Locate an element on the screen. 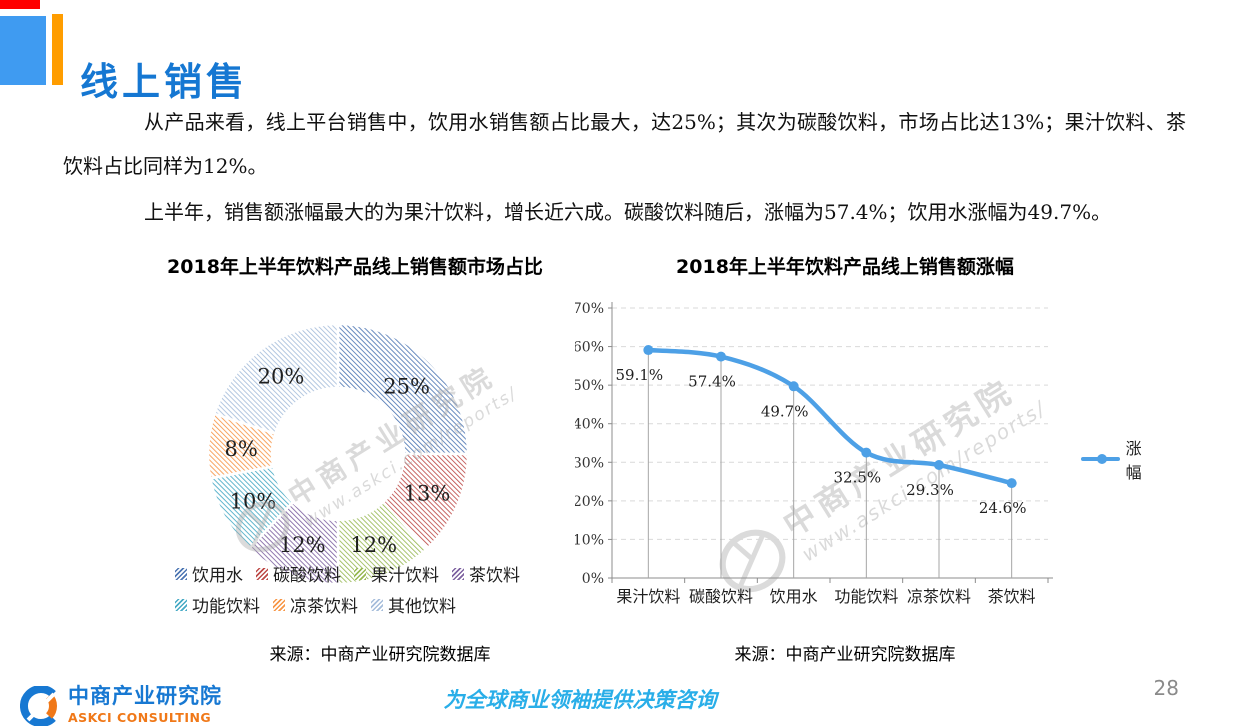 The height and width of the screenshot is (726, 1251). y-axis-tick-label: 60% is located at coordinates (589, 348).